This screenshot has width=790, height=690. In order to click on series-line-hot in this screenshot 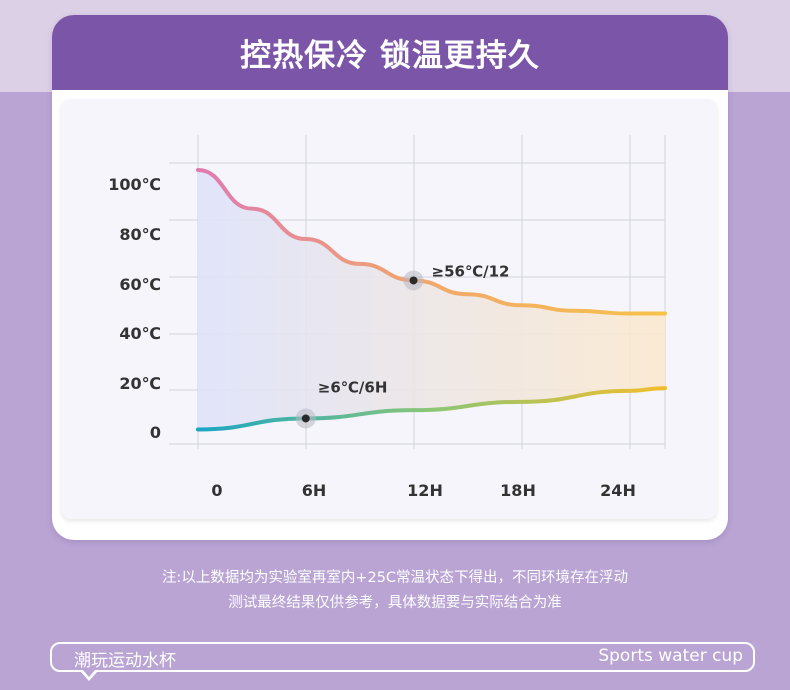, I will do `click(431, 242)`.